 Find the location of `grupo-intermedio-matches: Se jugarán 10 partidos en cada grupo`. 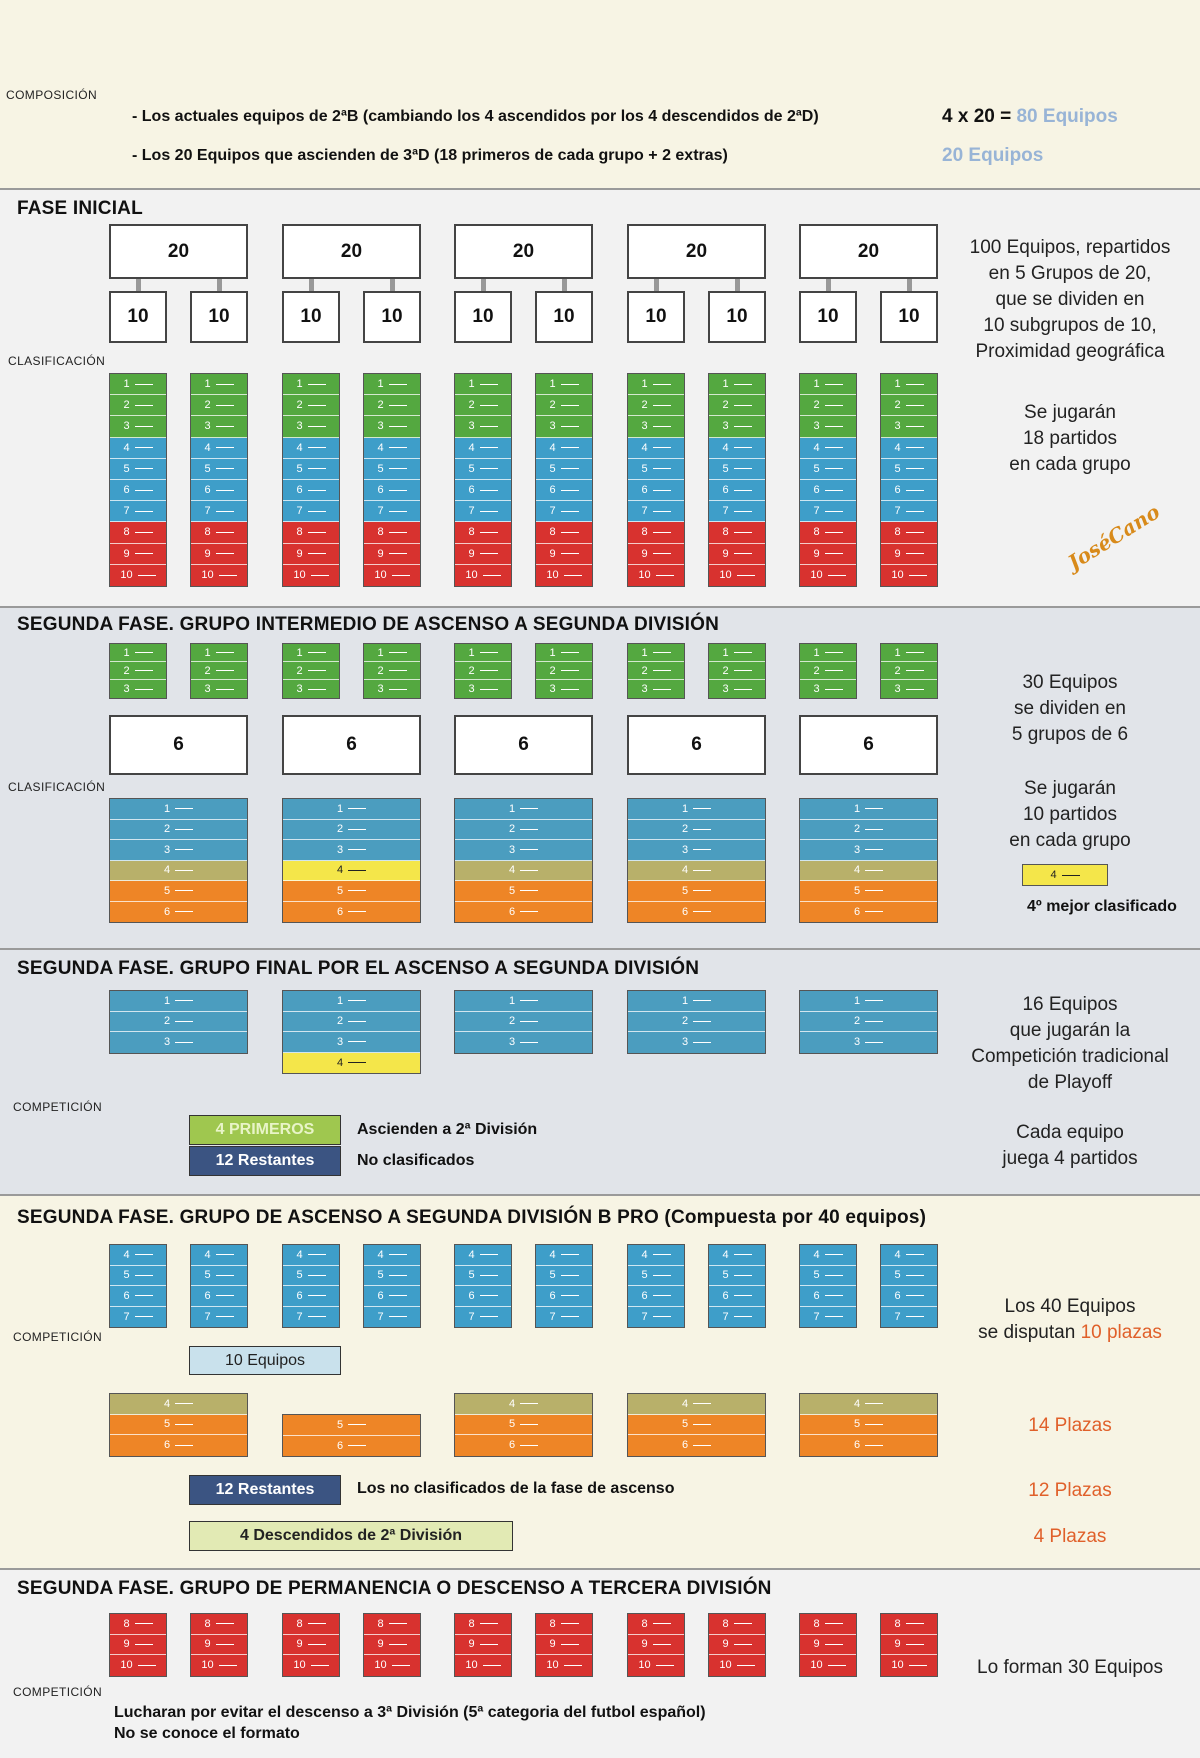

grupo-intermedio-matches: Se jugarán 10 partidos en cada grupo is located at coordinates (1070, 815).